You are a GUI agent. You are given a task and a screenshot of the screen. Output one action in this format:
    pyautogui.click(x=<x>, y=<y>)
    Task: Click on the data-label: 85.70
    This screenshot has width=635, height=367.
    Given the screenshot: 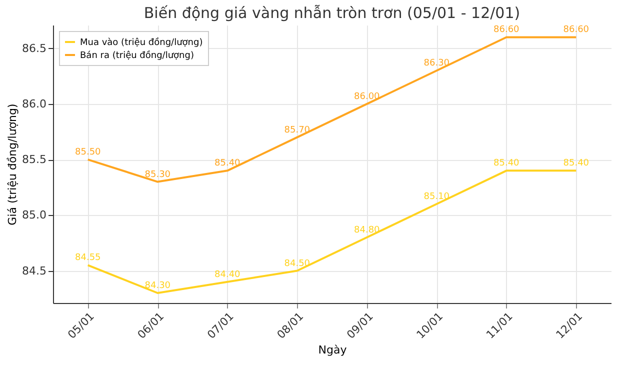 What is the action you would take?
    pyautogui.click(x=297, y=130)
    